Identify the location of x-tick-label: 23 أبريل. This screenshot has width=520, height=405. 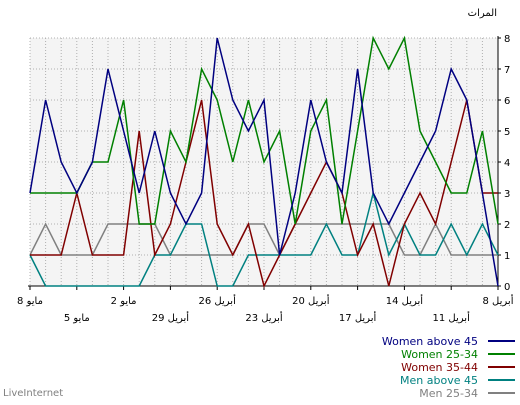
(264, 317).